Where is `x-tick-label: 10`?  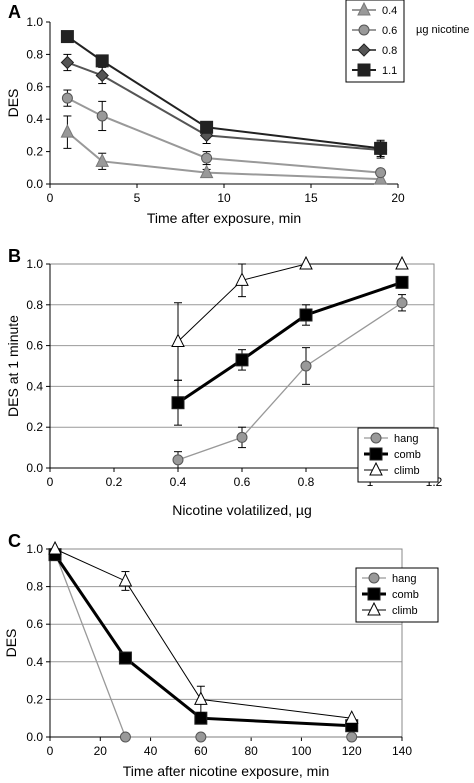
x-tick-label: 10 is located at coordinates (224, 198).